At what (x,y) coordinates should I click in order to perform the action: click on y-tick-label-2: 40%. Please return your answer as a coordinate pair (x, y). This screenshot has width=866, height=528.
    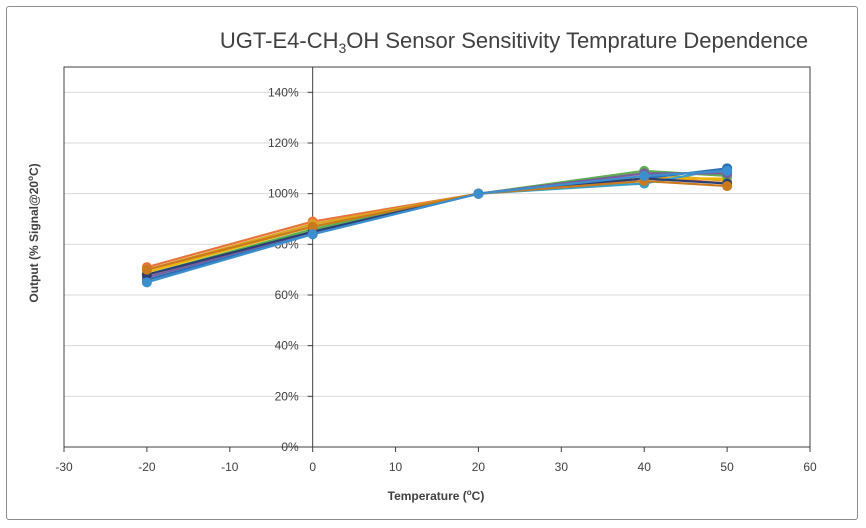
    Looking at the image, I should click on (287, 346).